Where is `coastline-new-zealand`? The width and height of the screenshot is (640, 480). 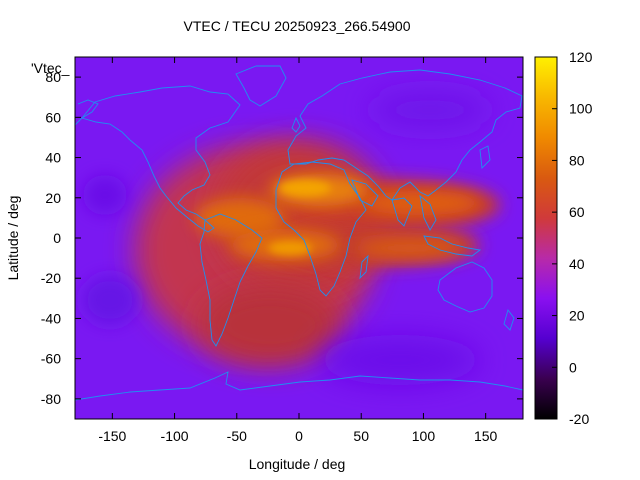 coastline-new-zealand is located at coordinates (509, 320).